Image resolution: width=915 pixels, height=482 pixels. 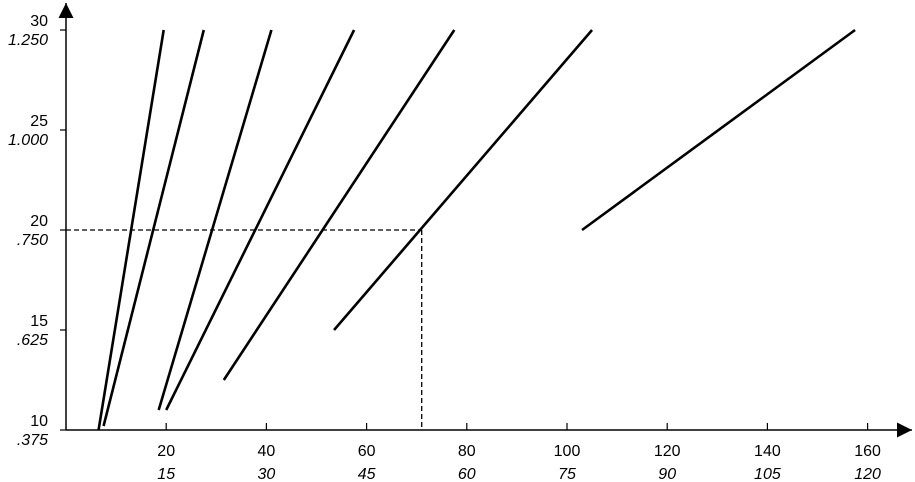 What do you see at coordinates (39, 421) in the screenshot?
I see `y-tick-label: 10` at bounding box center [39, 421].